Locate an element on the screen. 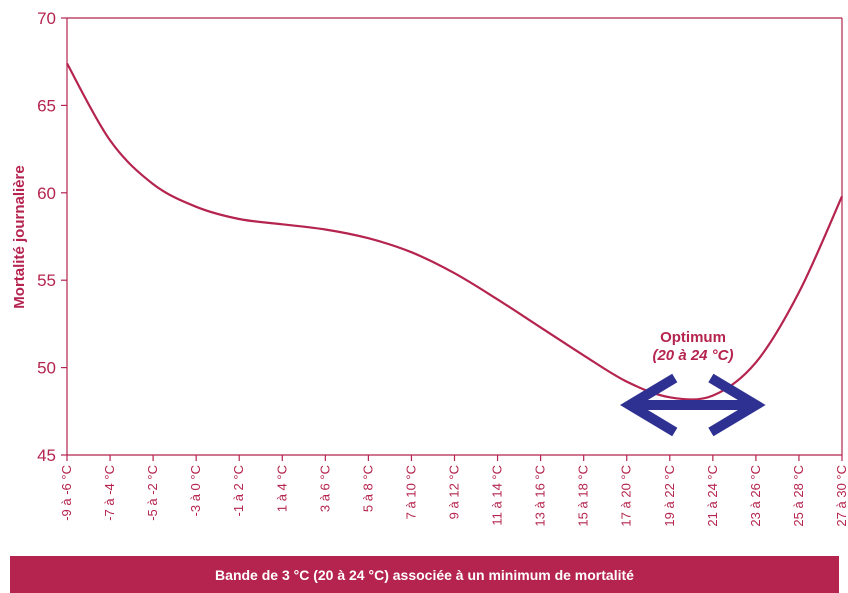 This screenshot has width=848, height=593. x-tick-label: 21 à 24 °C is located at coordinates (712, 496).